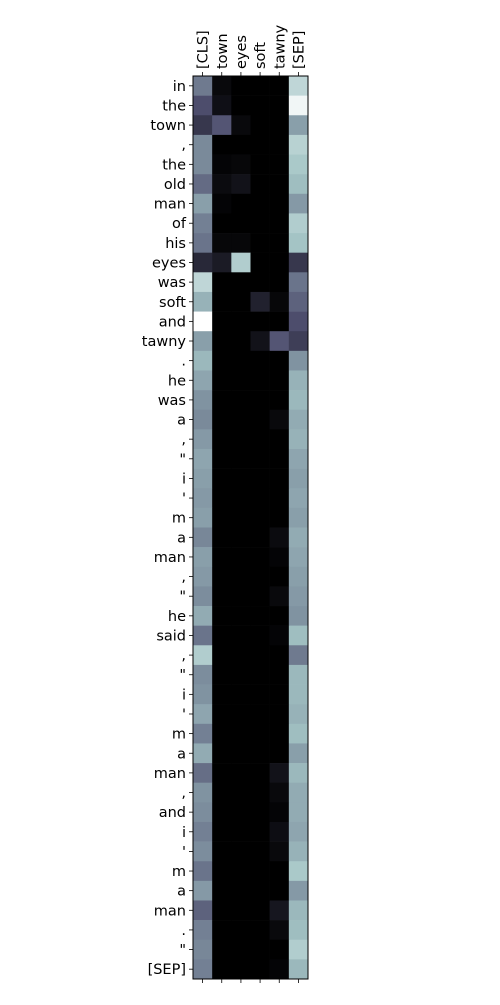 The height and width of the screenshot is (1005, 500). I want to click on y-tick-label: old, so click(175, 185).